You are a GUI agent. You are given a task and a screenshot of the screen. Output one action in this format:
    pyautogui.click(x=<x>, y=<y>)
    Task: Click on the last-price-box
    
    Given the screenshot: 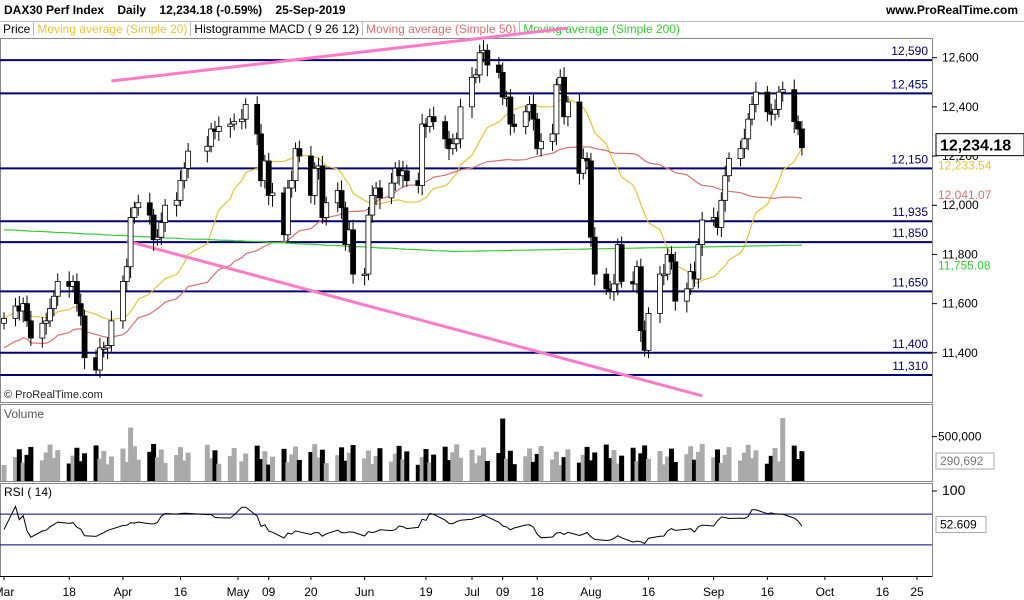 What is the action you would take?
    pyautogui.click(x=979, y=145)
    